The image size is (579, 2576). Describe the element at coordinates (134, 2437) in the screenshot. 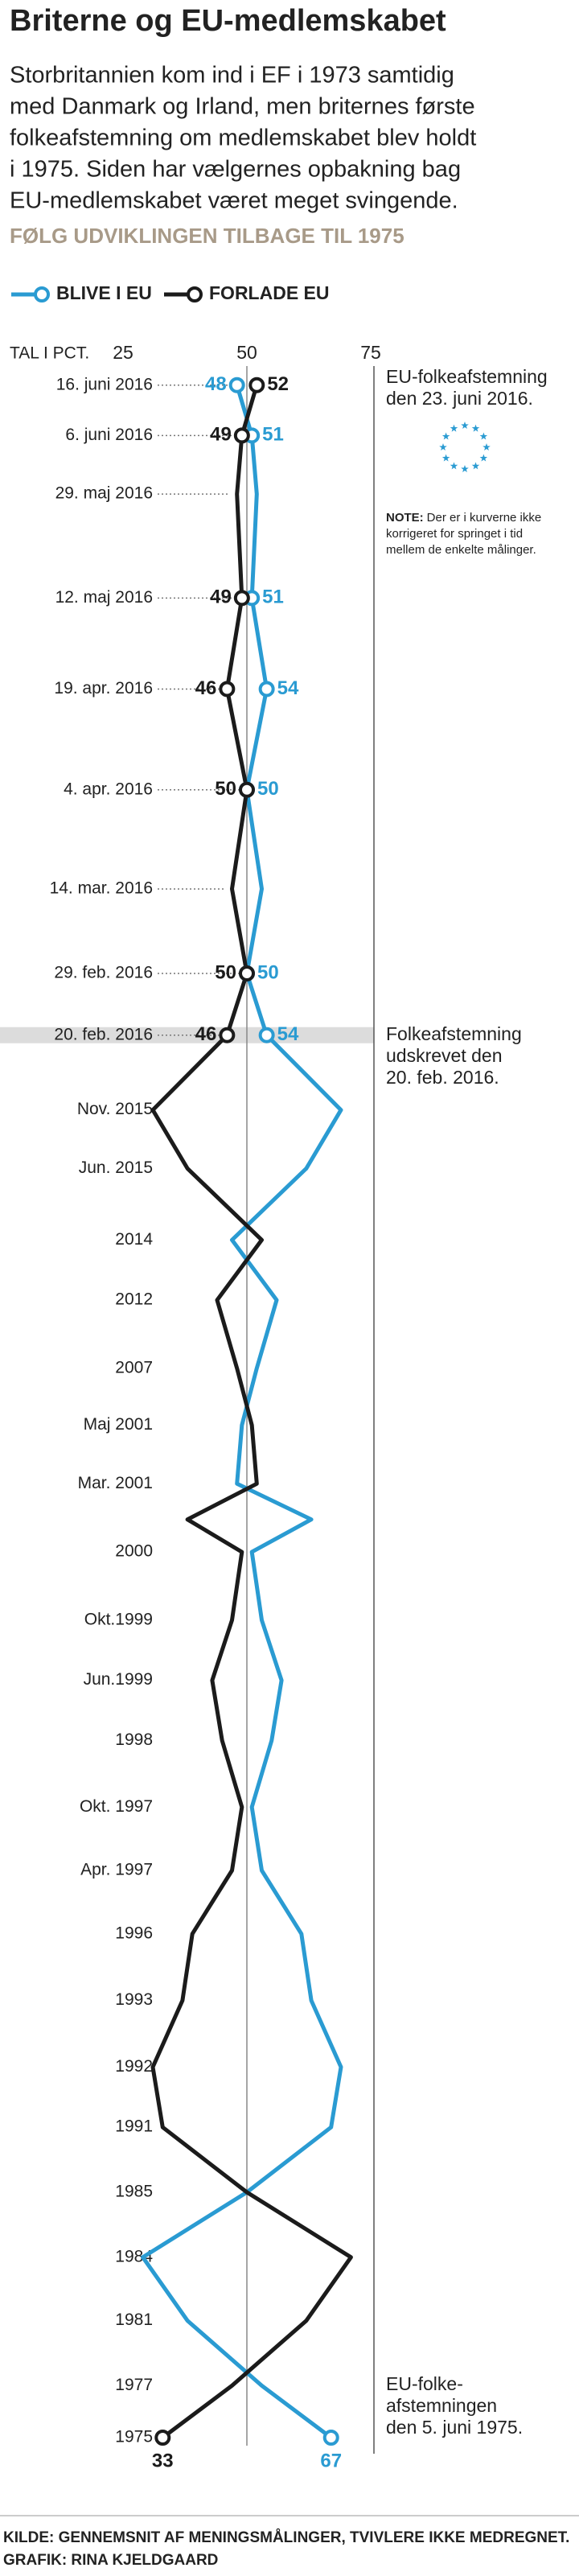

I see `category-label: 1975` at that location.